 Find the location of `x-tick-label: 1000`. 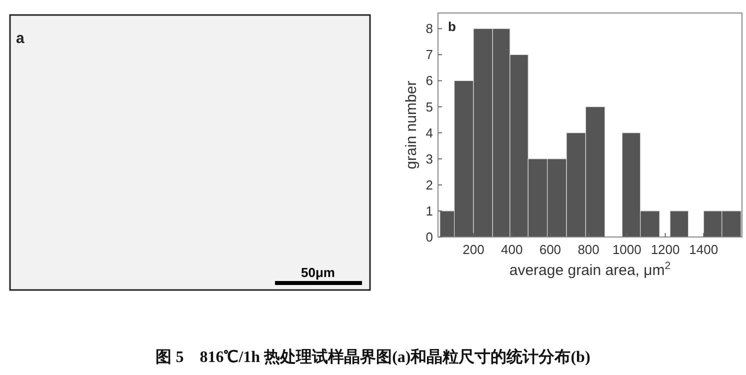

x-tick-label: 1000 is located at coordinates (627, 249).